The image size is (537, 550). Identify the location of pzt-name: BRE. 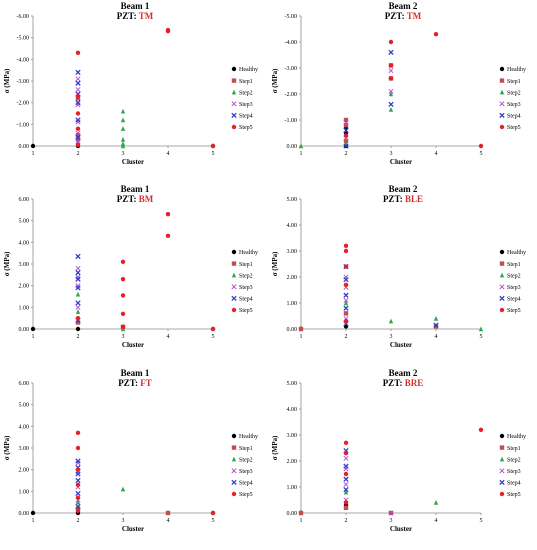
(414, 383).